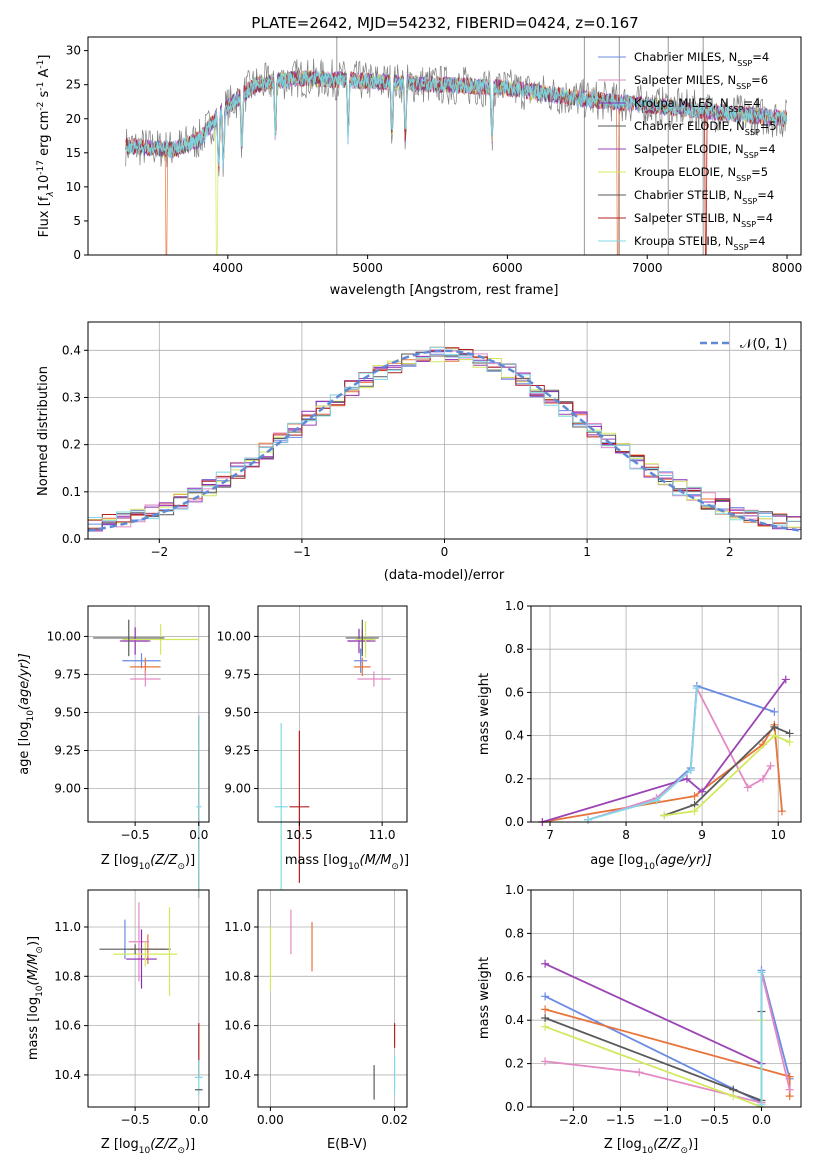 Image resolution: width=819 pixels, height=1170 pixels. What do you see at coordinates (73, 119) in the screenshot?
I see `y-tick-label: 20` at bounding box center [73, 119].